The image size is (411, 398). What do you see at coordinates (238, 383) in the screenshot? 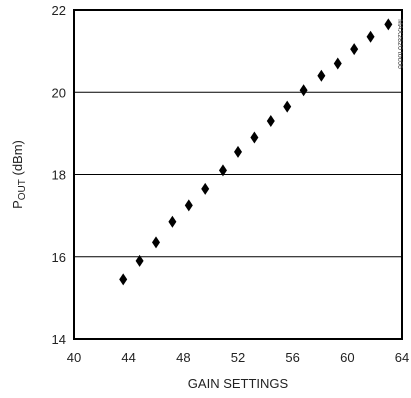
I see `x-axis-title: GAIN SETTINGS` at bounding box center [238, 383].